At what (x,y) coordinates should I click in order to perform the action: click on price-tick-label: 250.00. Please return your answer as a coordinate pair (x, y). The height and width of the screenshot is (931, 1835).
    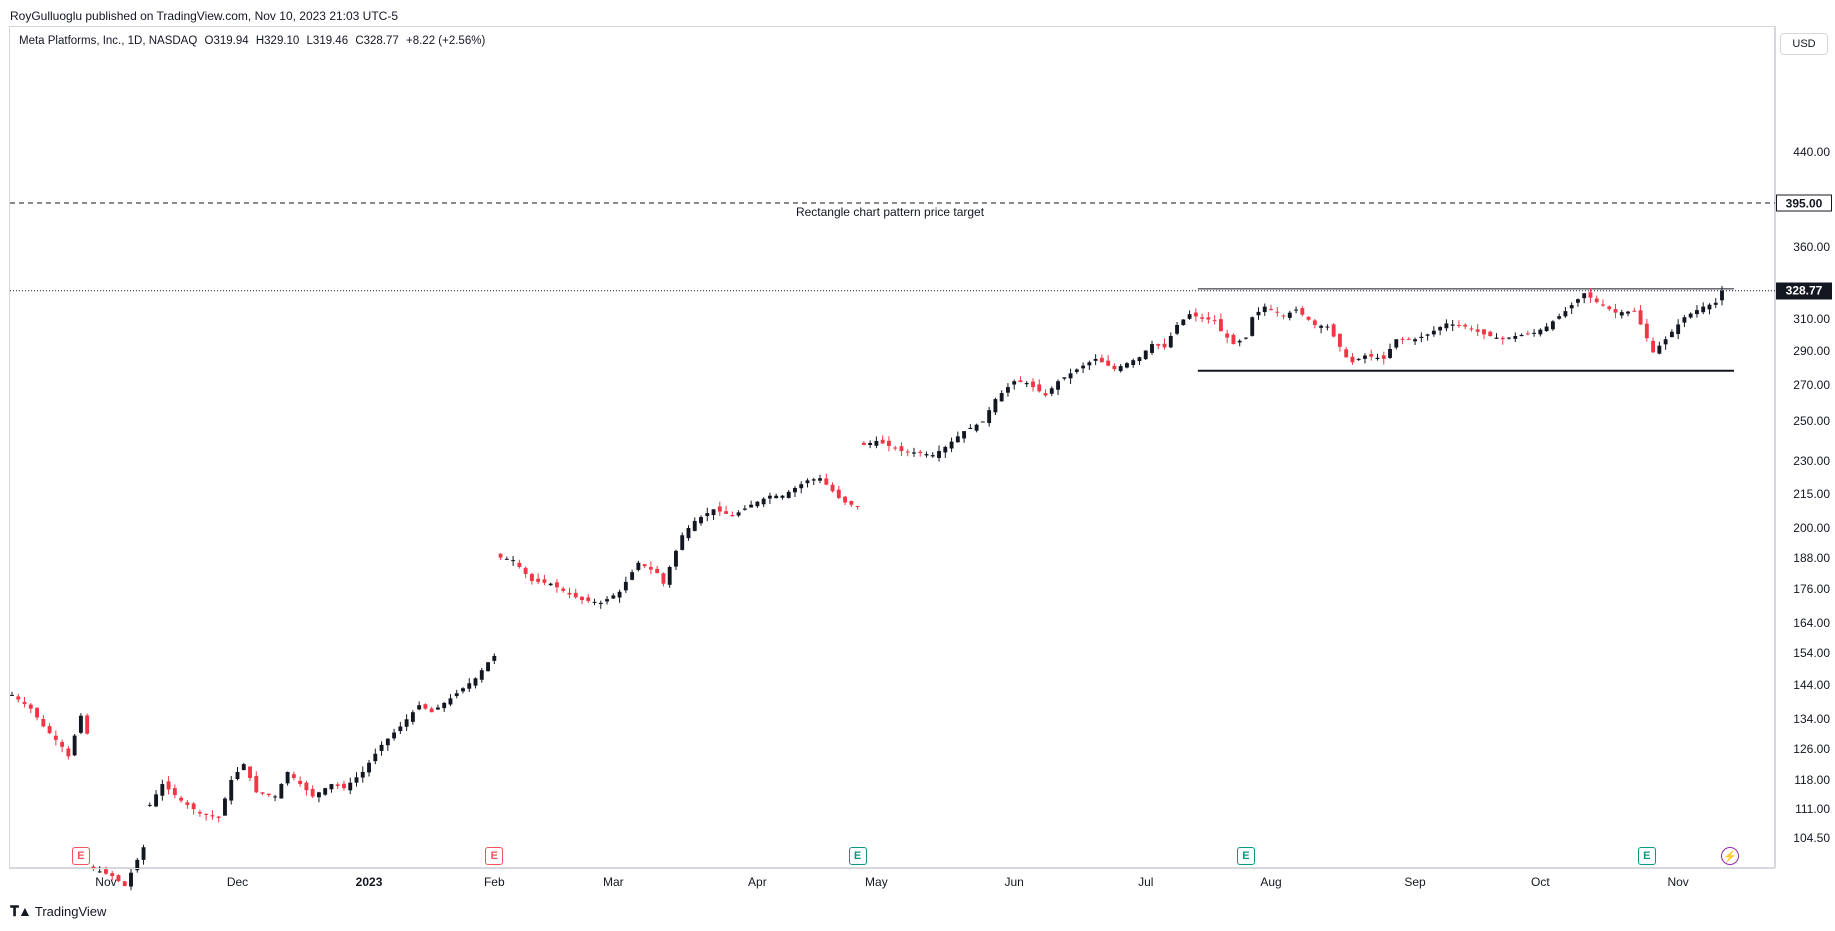
    Looking at the image, I should click on (1811, 421).